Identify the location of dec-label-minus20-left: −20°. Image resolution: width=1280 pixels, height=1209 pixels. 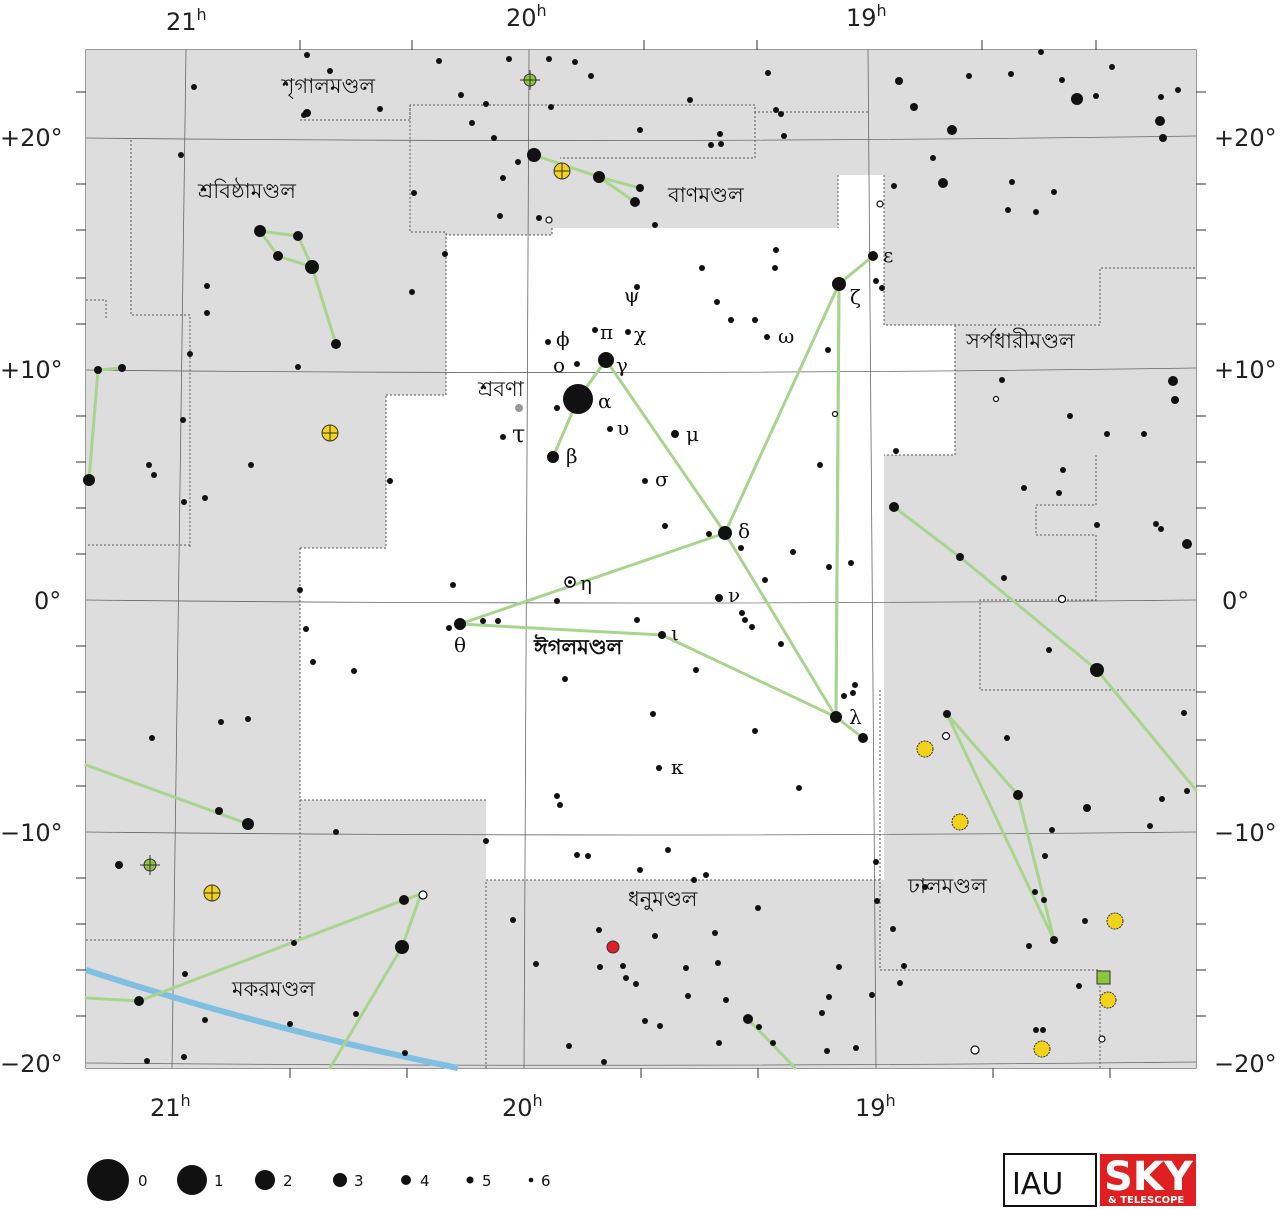
(31, 1064).